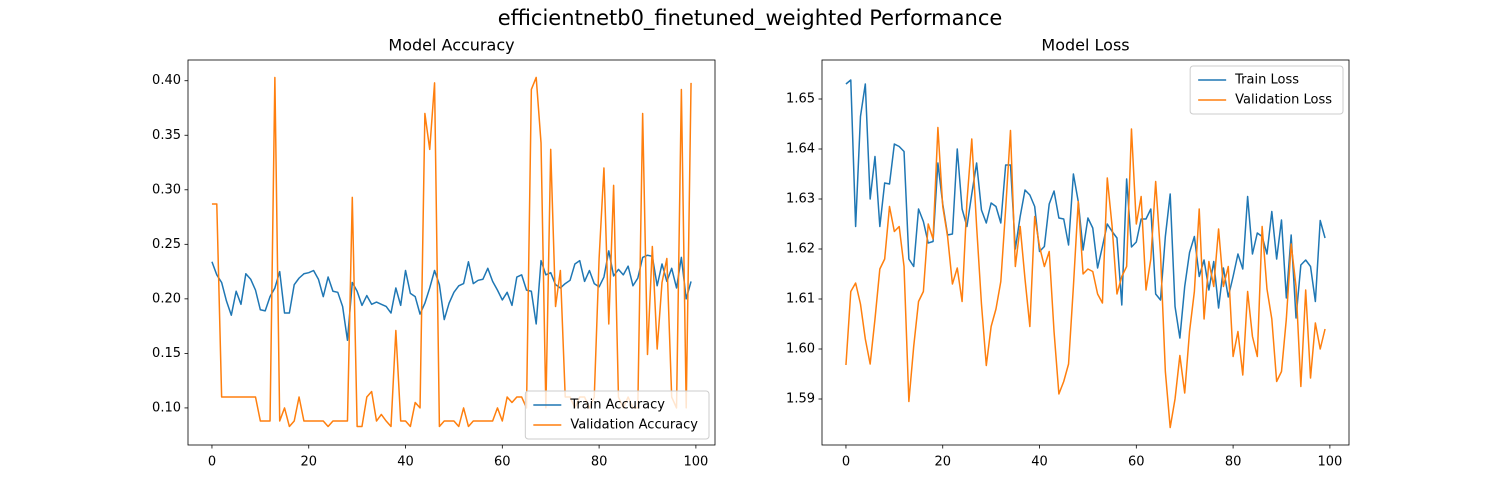 The height and width of the screenshot is (500, 1500). Describe the element at coordinates (800, 199) in the screenshot. I see `y-tick-label: 1.63` at that location.